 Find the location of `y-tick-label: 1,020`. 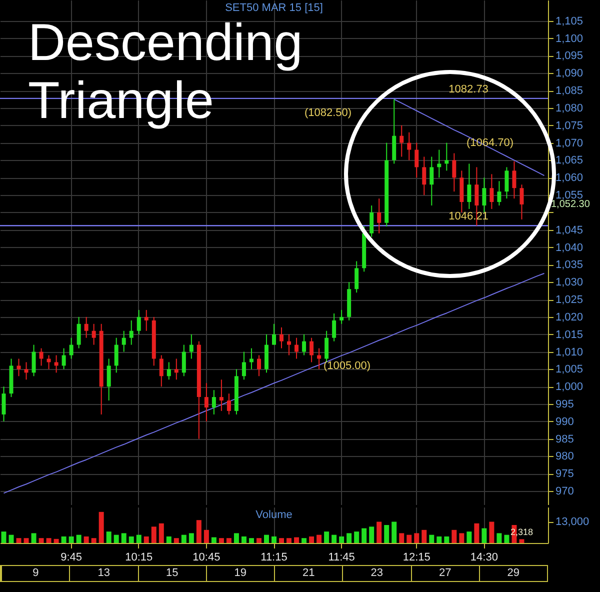

y-tick-label: 1,020 is located at coordinates (570, 317).